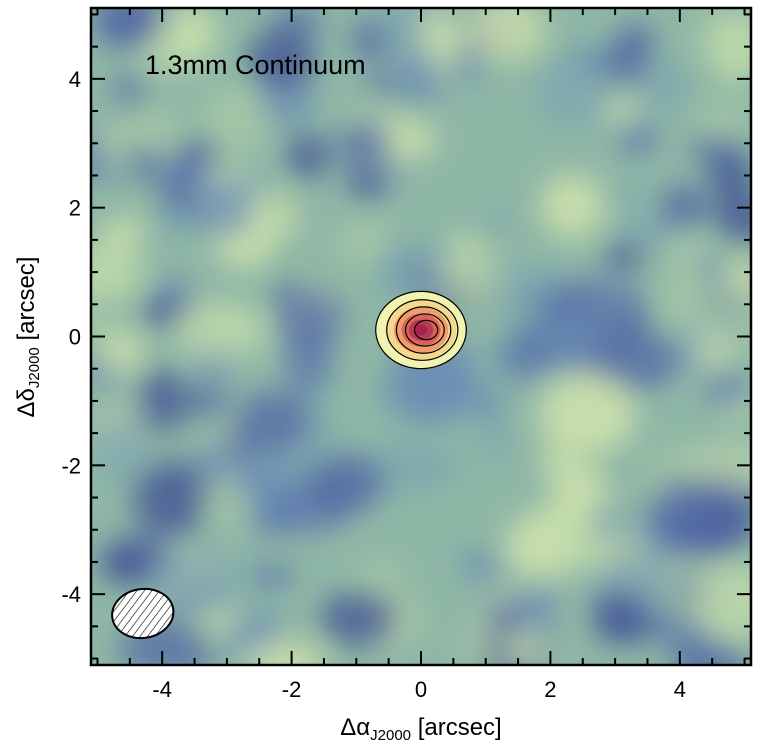 The width and height of the screenshot is (766, 747). I want to click on contour-lines, so click(421, 330).